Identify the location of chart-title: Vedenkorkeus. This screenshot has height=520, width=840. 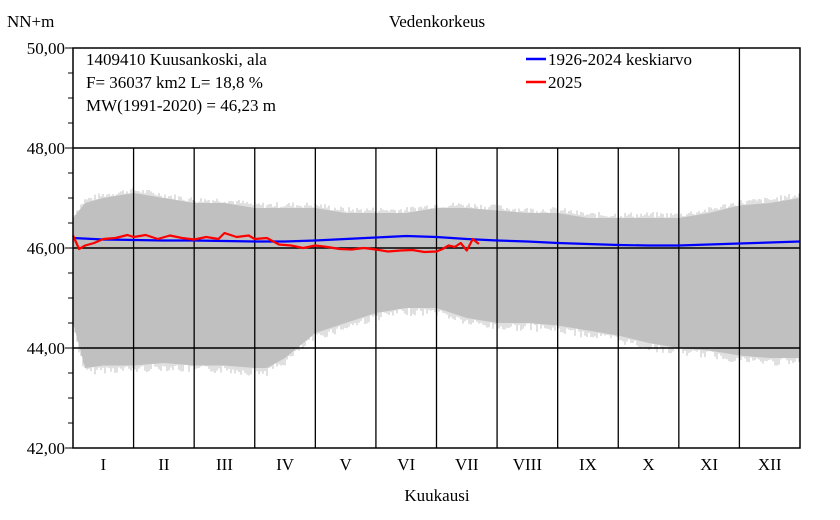
(437, 21).